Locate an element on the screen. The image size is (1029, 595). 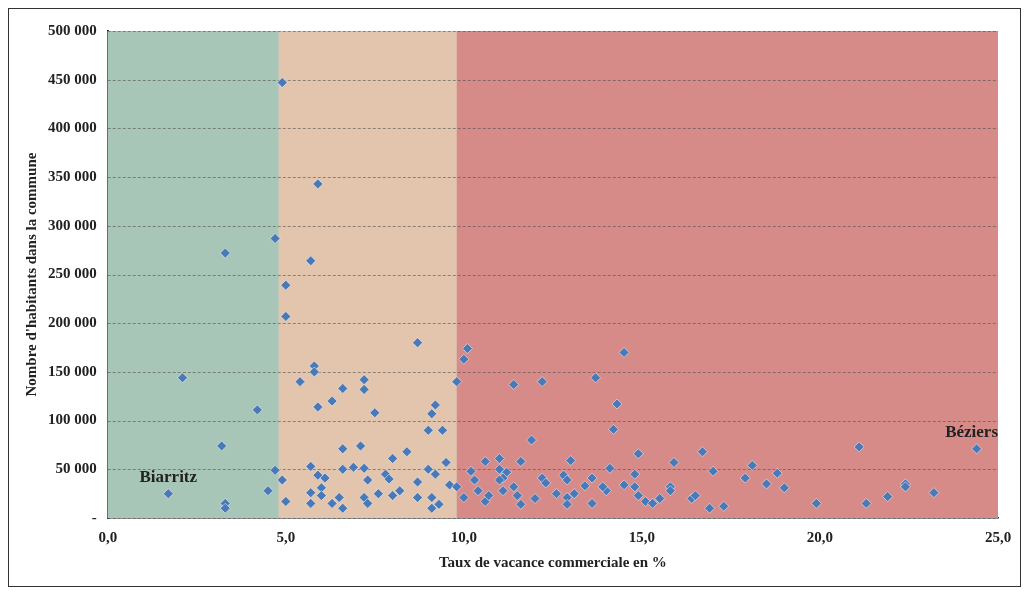
y-tick-label: 150 000 is located at coordinates (72, 370).